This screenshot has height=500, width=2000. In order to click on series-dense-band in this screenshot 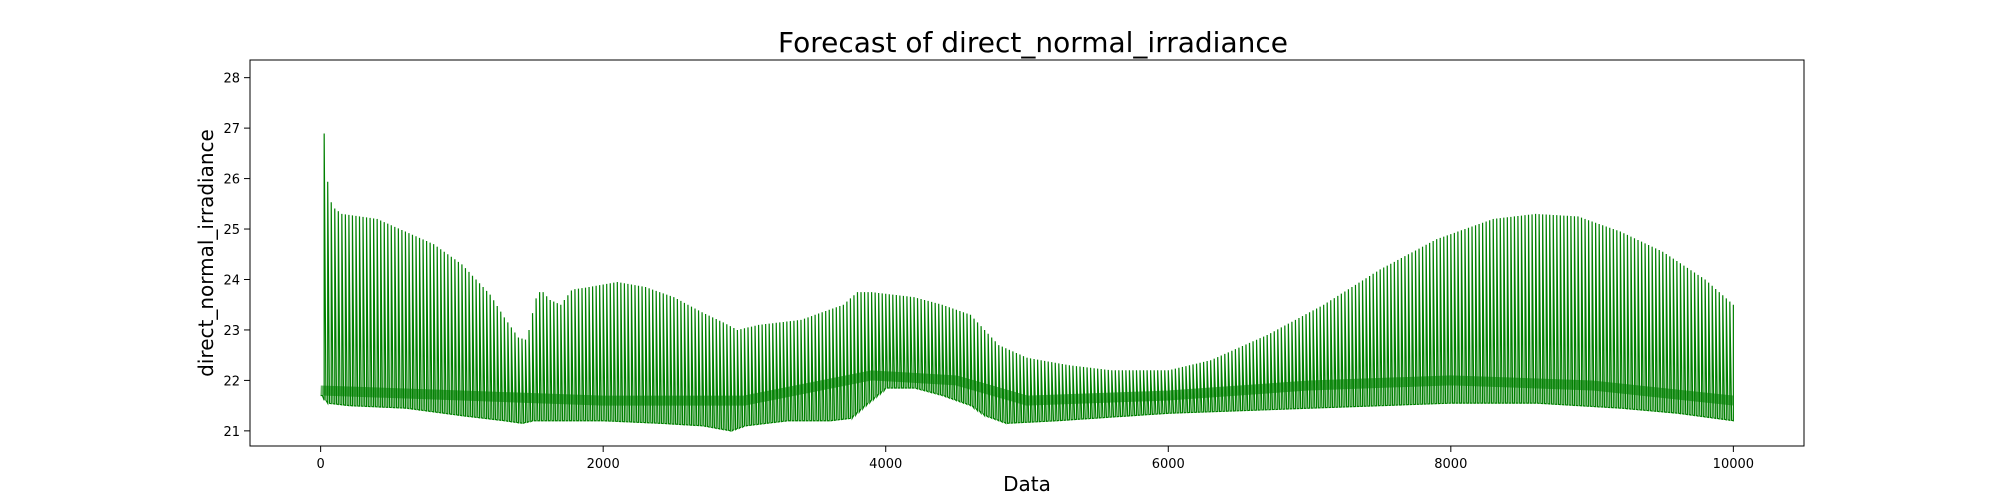, I will do `click(1027, 388)`.